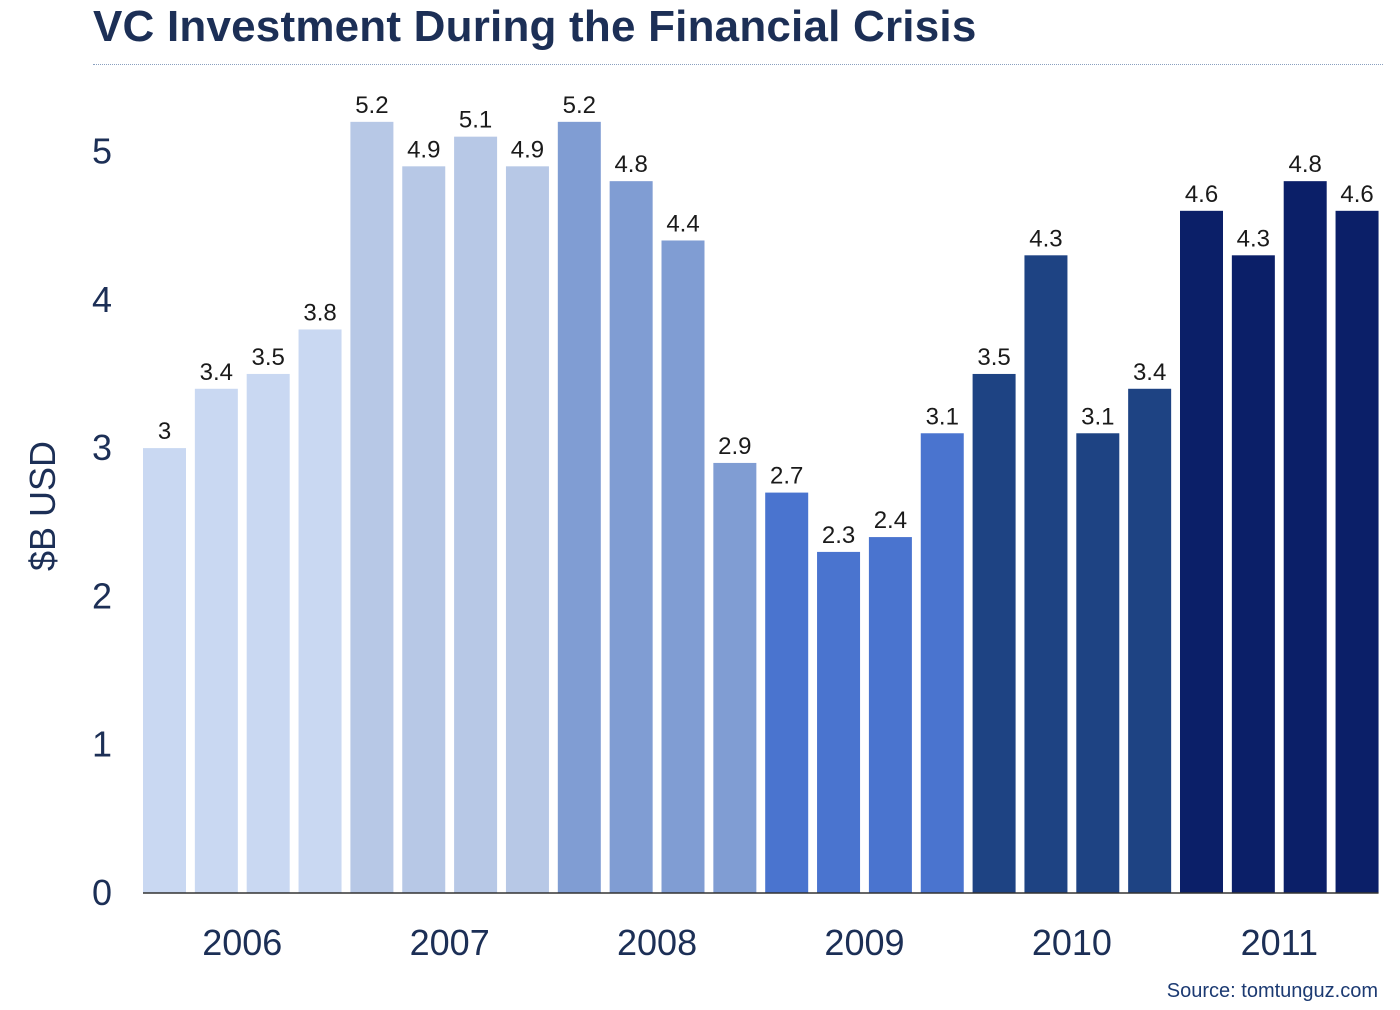  Describe the element at coordinates (786, 476) in the screenshot. I see `bar-value-label: 2.7` at that location.